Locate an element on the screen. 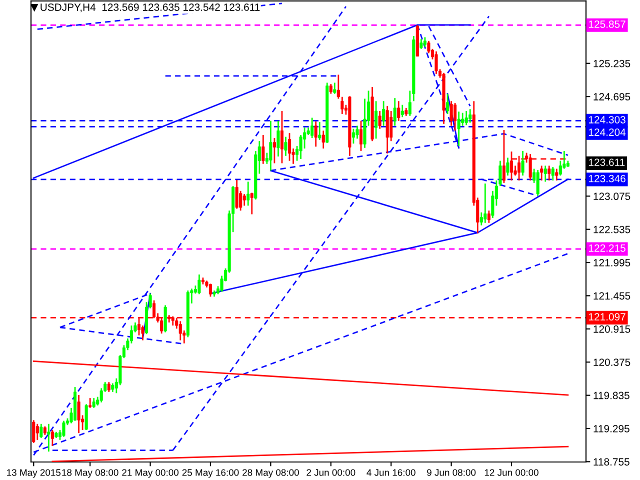 Image resolution: width=640 pixels, height=480 pixels. x-tick-label: 9 Jun 08:00 is located at coordinates (451, 472).